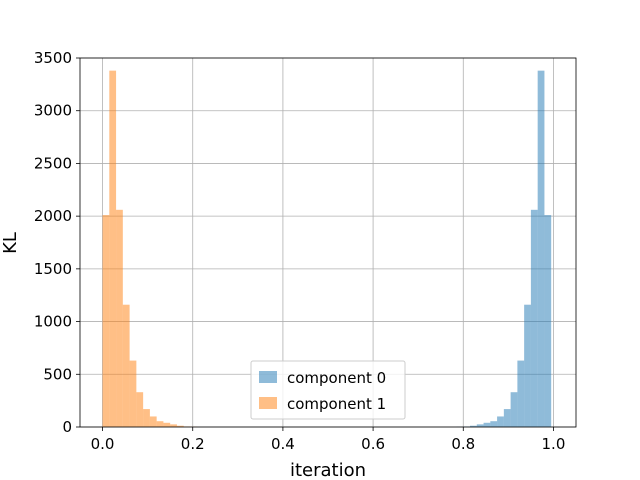  What do you see at coordinates (463, 444) in the screenshot?
I see `x-tick-label: 0.8` at bounding box center [463, 444].